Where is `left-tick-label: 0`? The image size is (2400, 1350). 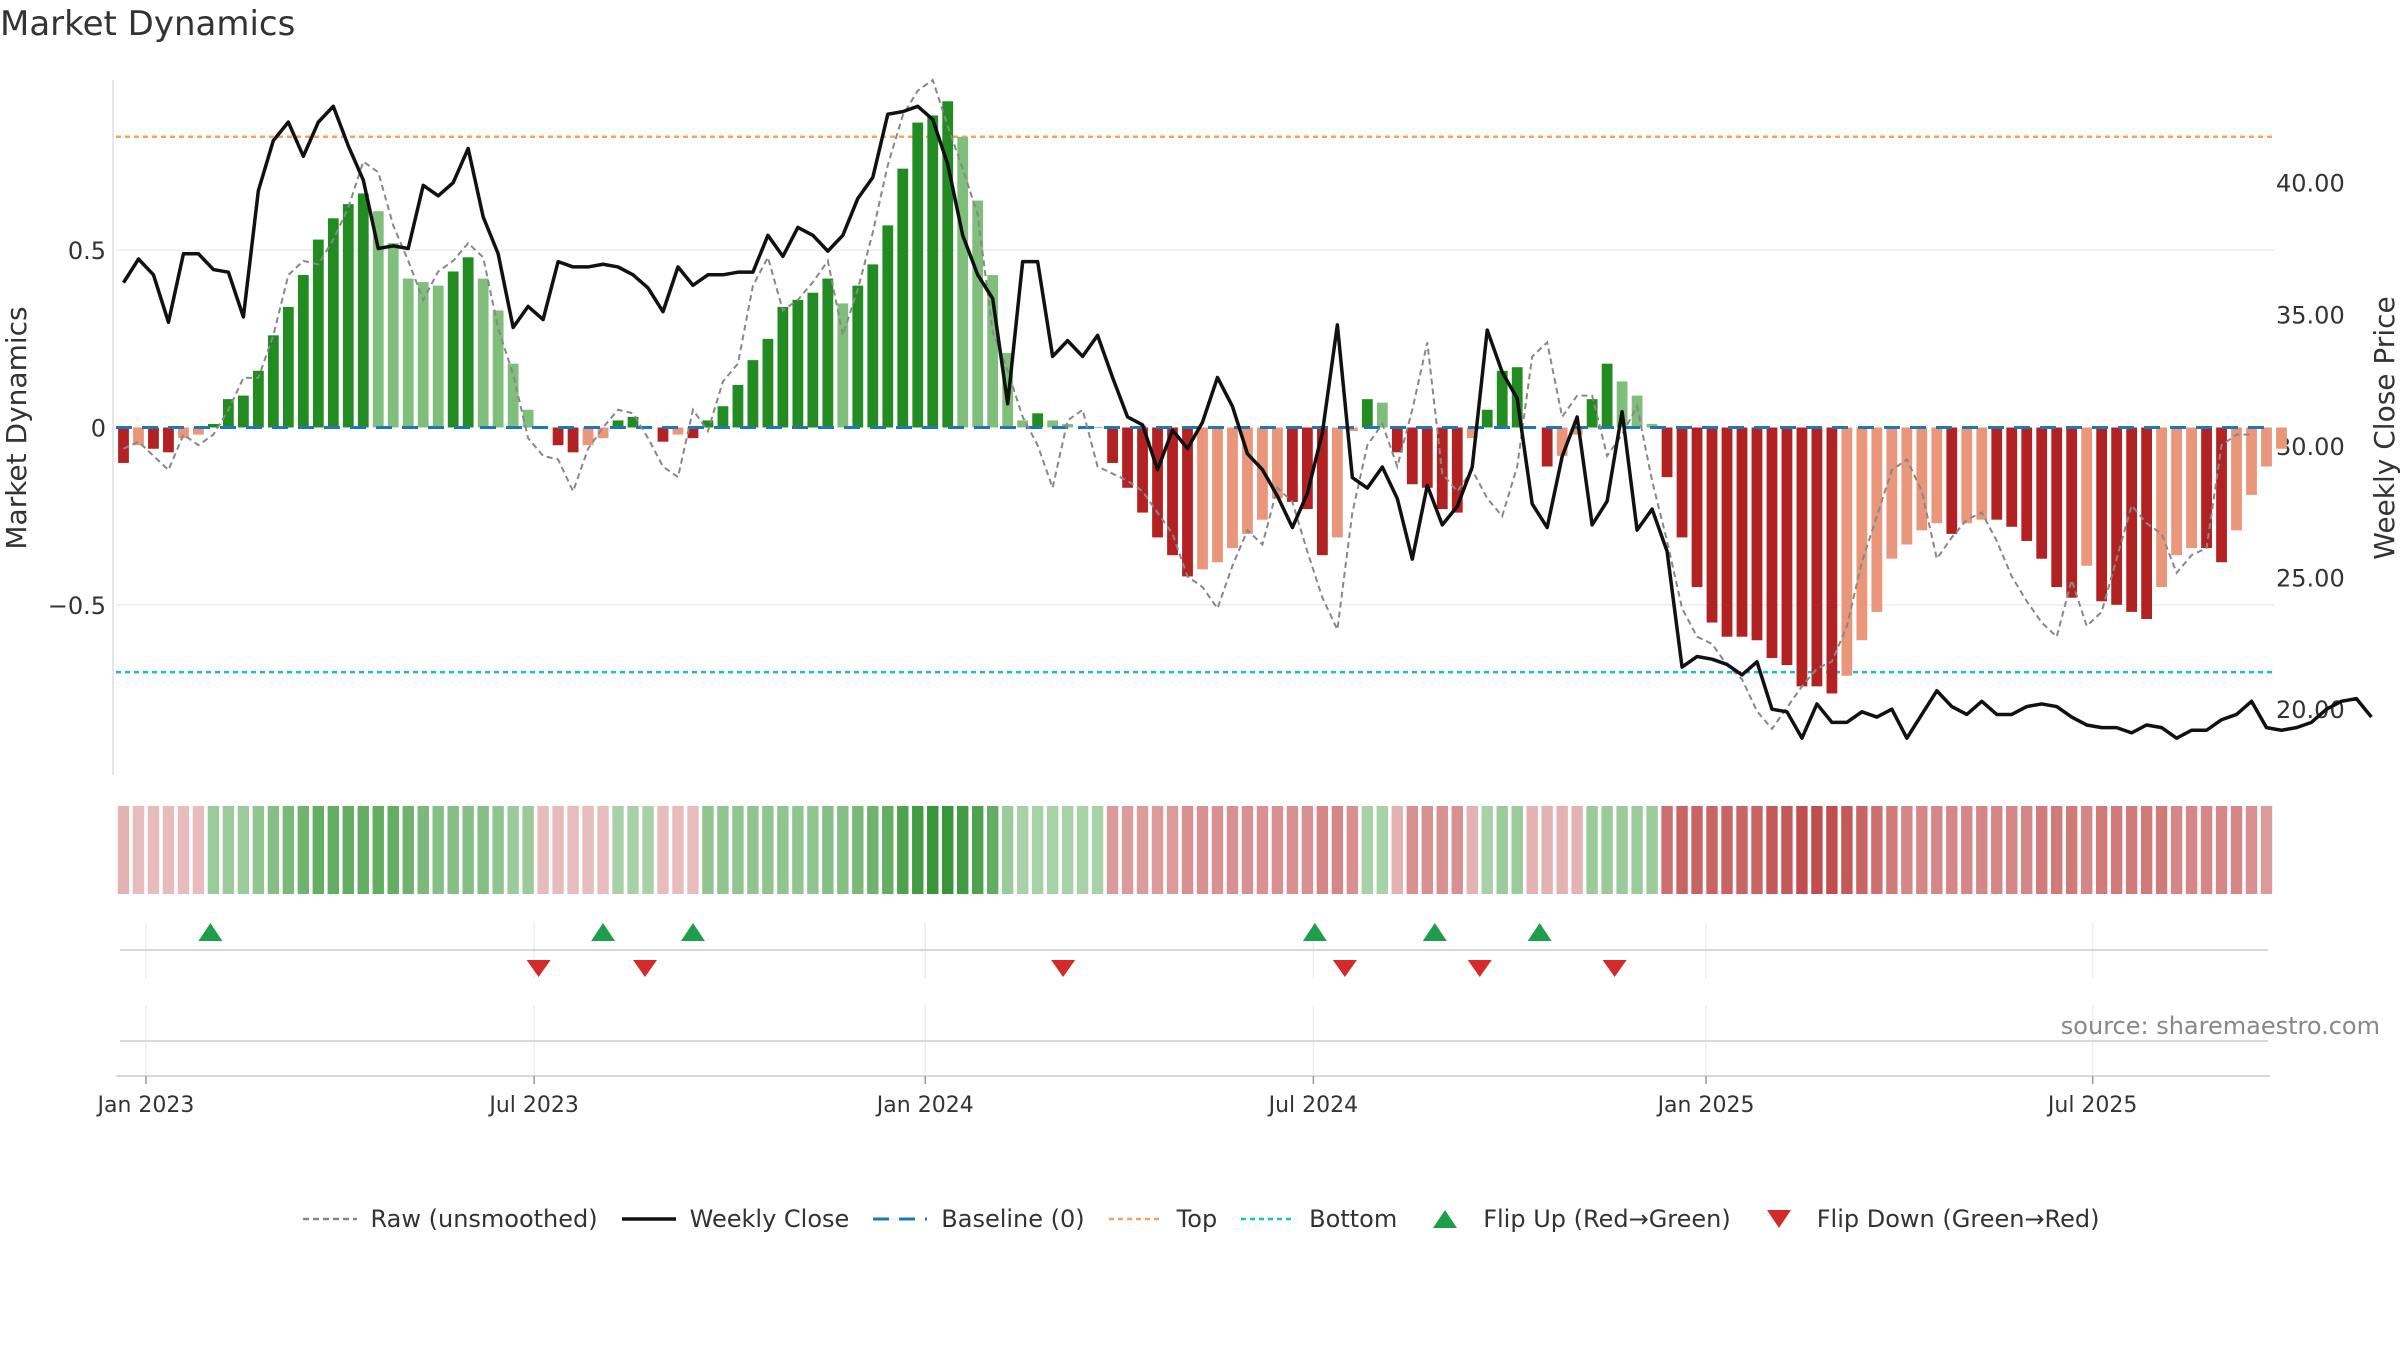 left-tick-label: 0 is located at coordinates (98, 429).